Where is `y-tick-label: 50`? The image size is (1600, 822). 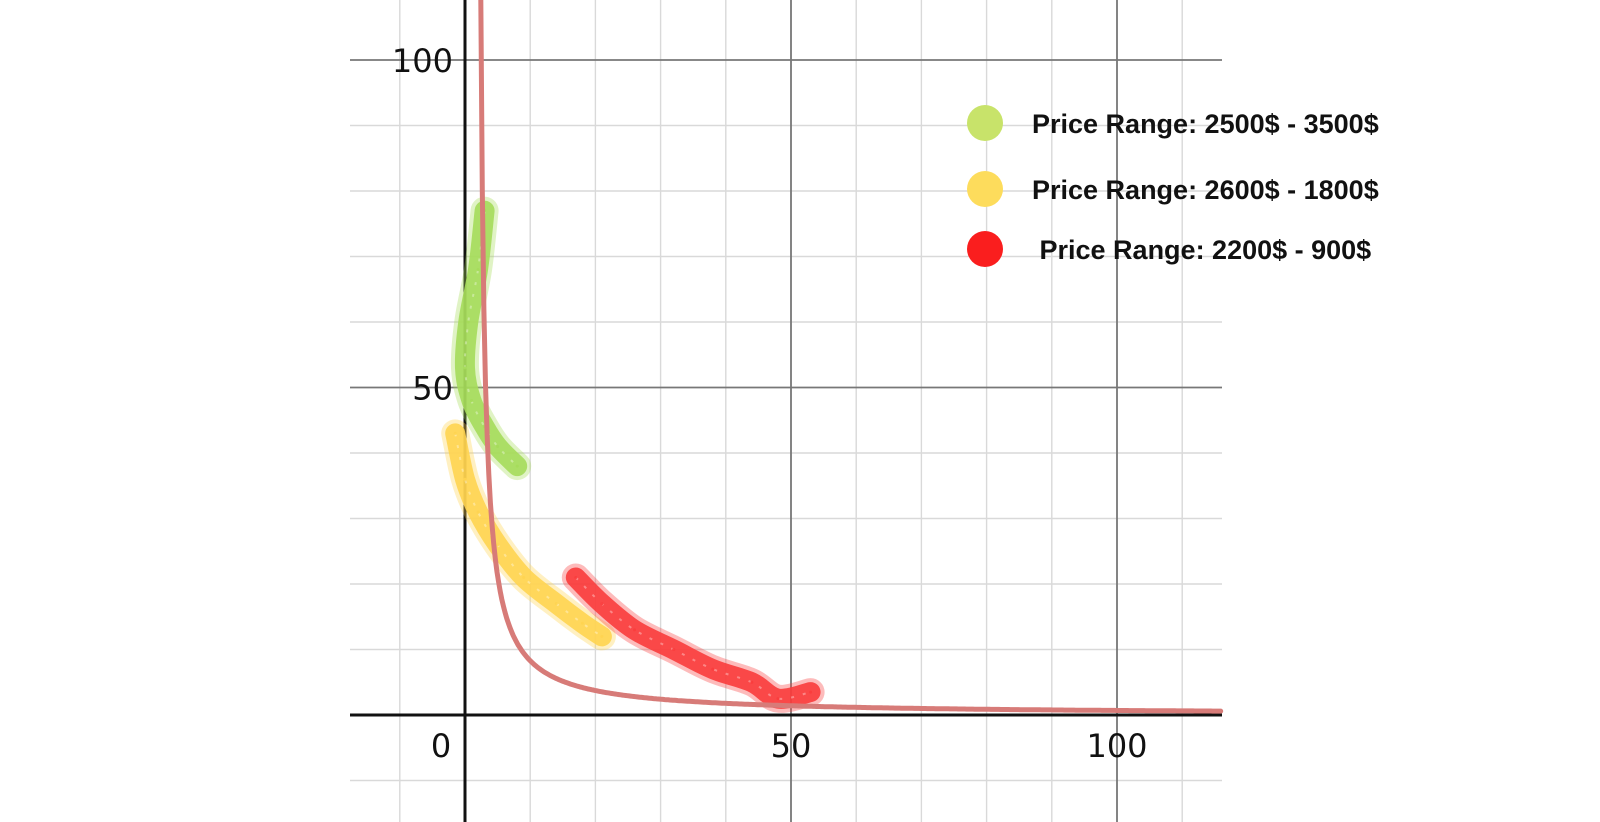
y-tick-label: 50 is located at coordinates (432, 389).